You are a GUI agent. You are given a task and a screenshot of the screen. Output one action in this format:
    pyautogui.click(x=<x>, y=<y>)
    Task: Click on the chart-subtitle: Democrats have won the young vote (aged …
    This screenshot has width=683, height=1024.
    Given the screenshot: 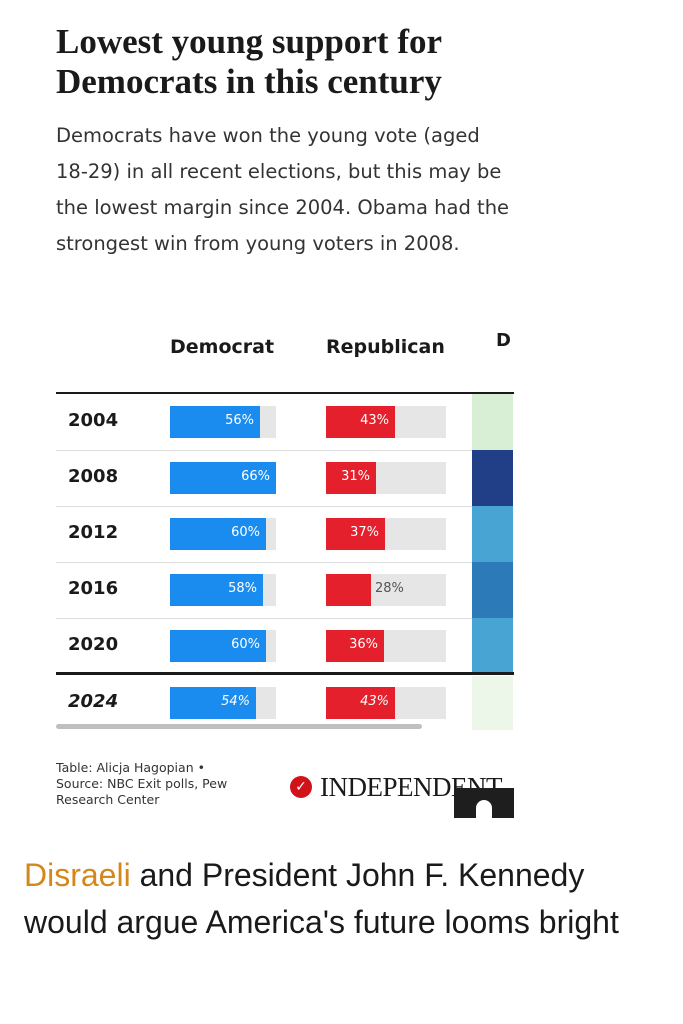 What is the action you would take?
    pyautogui.click(x=283, y=189)
    